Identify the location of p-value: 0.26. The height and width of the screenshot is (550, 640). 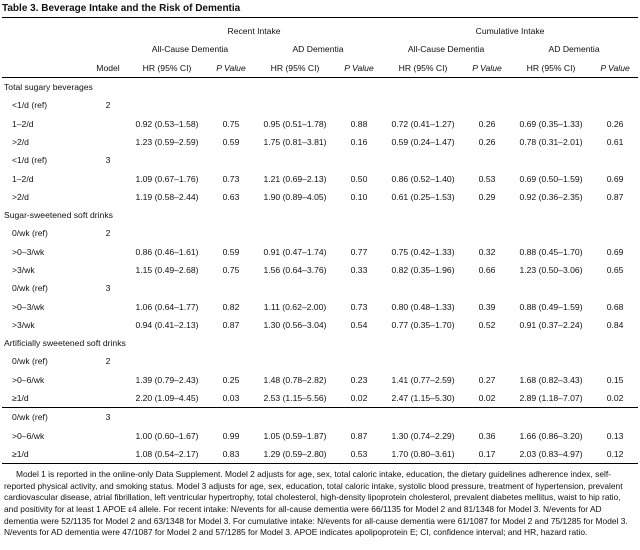
(615, 123).